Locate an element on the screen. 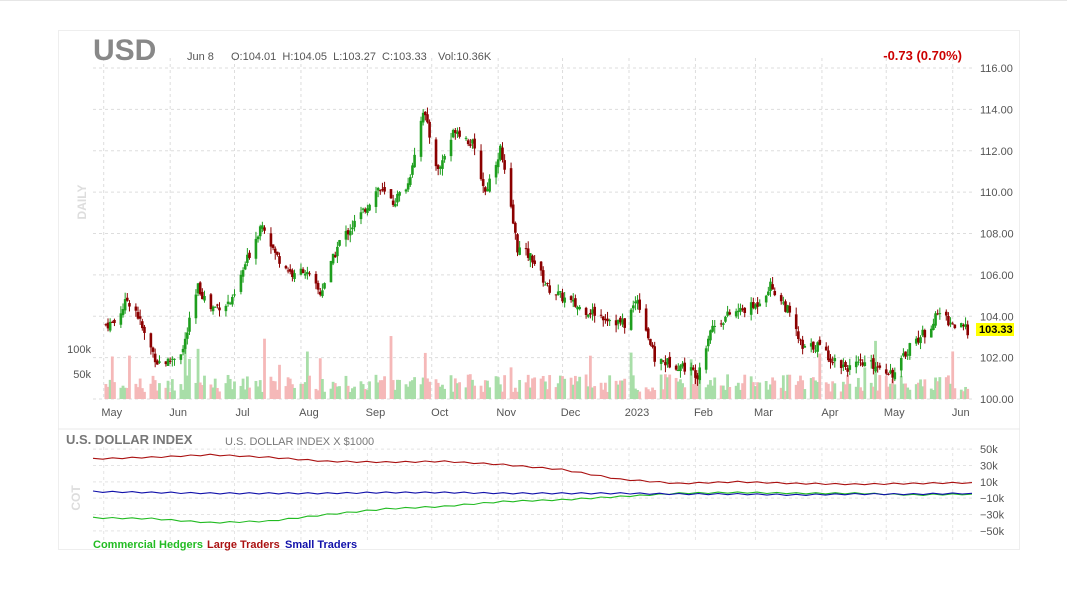  x-tick-label: Nov is located at coordinates (506, 413).